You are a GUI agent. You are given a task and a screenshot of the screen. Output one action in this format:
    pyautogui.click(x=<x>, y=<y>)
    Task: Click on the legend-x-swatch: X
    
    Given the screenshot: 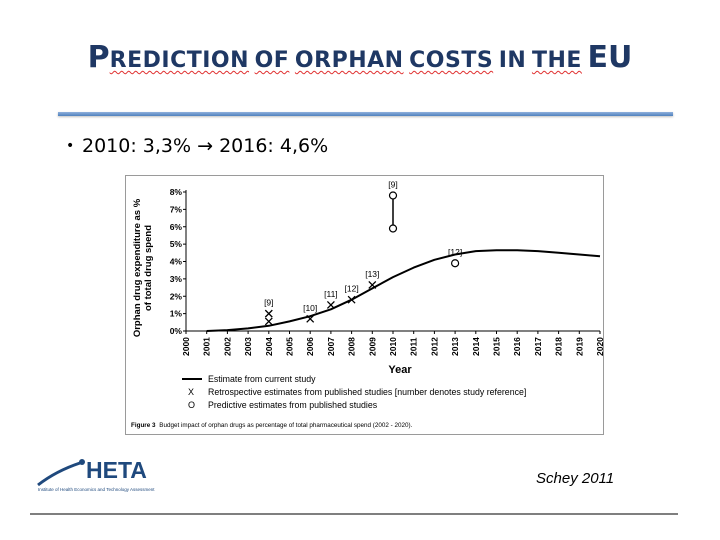 What is the action you would take?
    pyautogui.click(x=191, y=392)
    